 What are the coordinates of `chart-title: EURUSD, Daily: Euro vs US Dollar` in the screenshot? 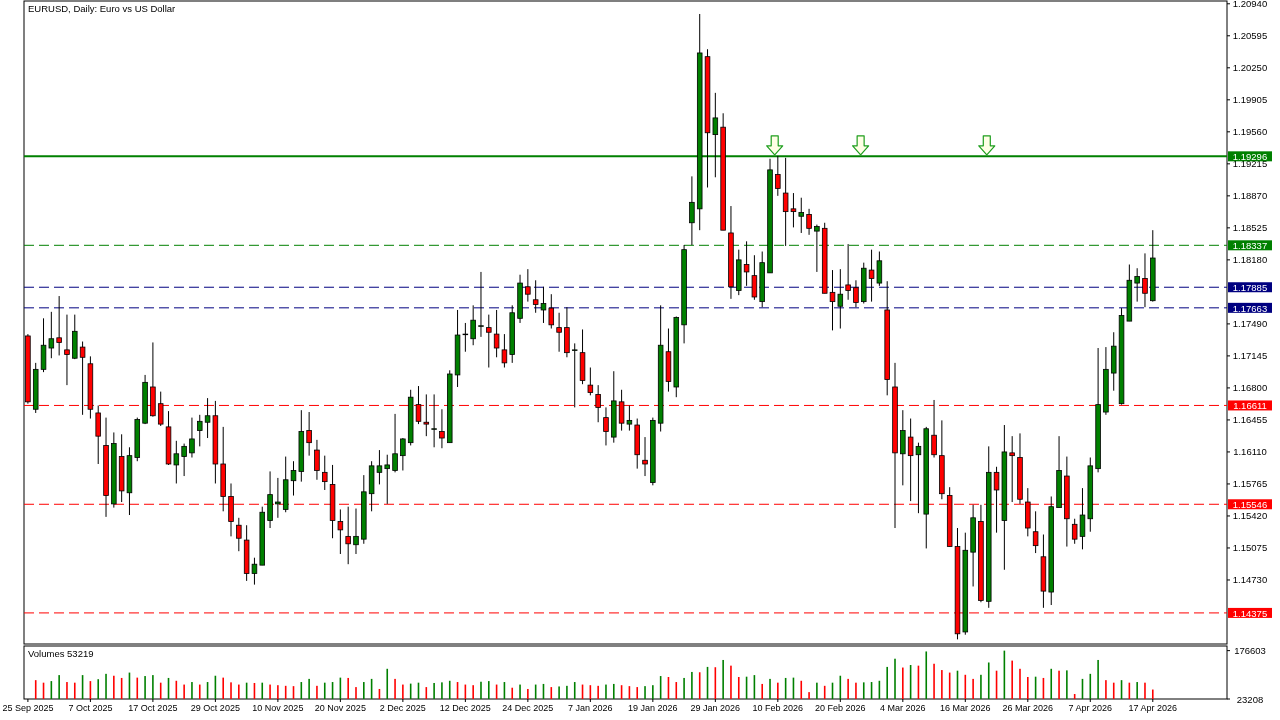 It's located at (102, 8).